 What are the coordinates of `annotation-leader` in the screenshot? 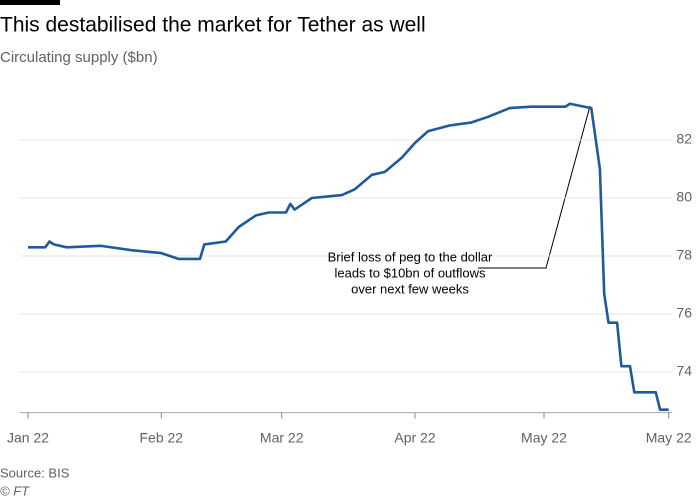 It's located at (534, 187).